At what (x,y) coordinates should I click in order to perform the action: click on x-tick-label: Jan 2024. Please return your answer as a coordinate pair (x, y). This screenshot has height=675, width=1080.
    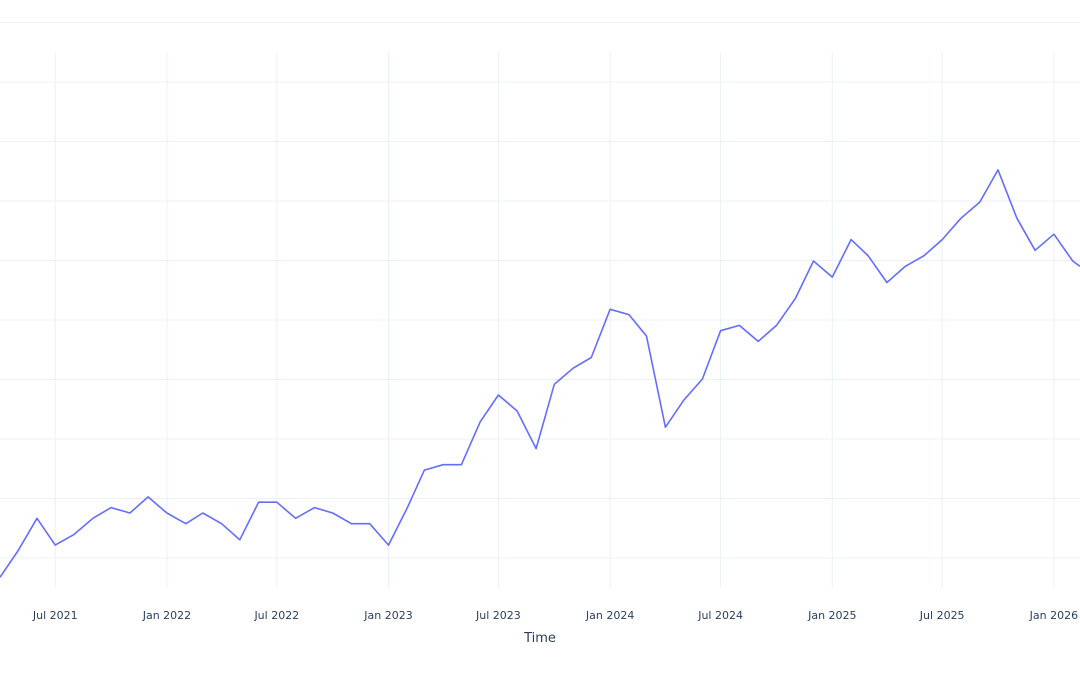
    Looking at the image, I should click on (609, 615).